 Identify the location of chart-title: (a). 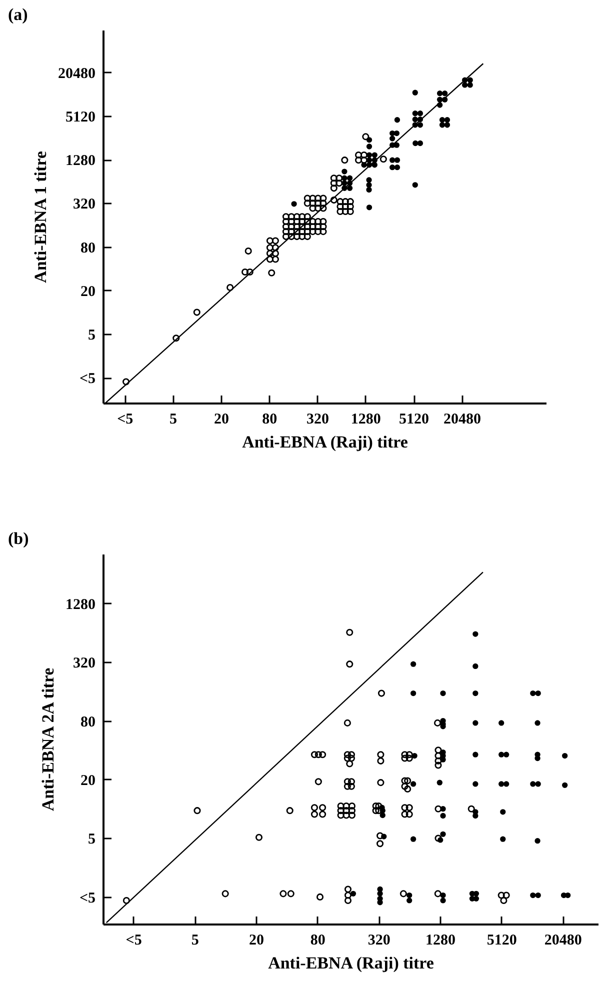
(18, 14).